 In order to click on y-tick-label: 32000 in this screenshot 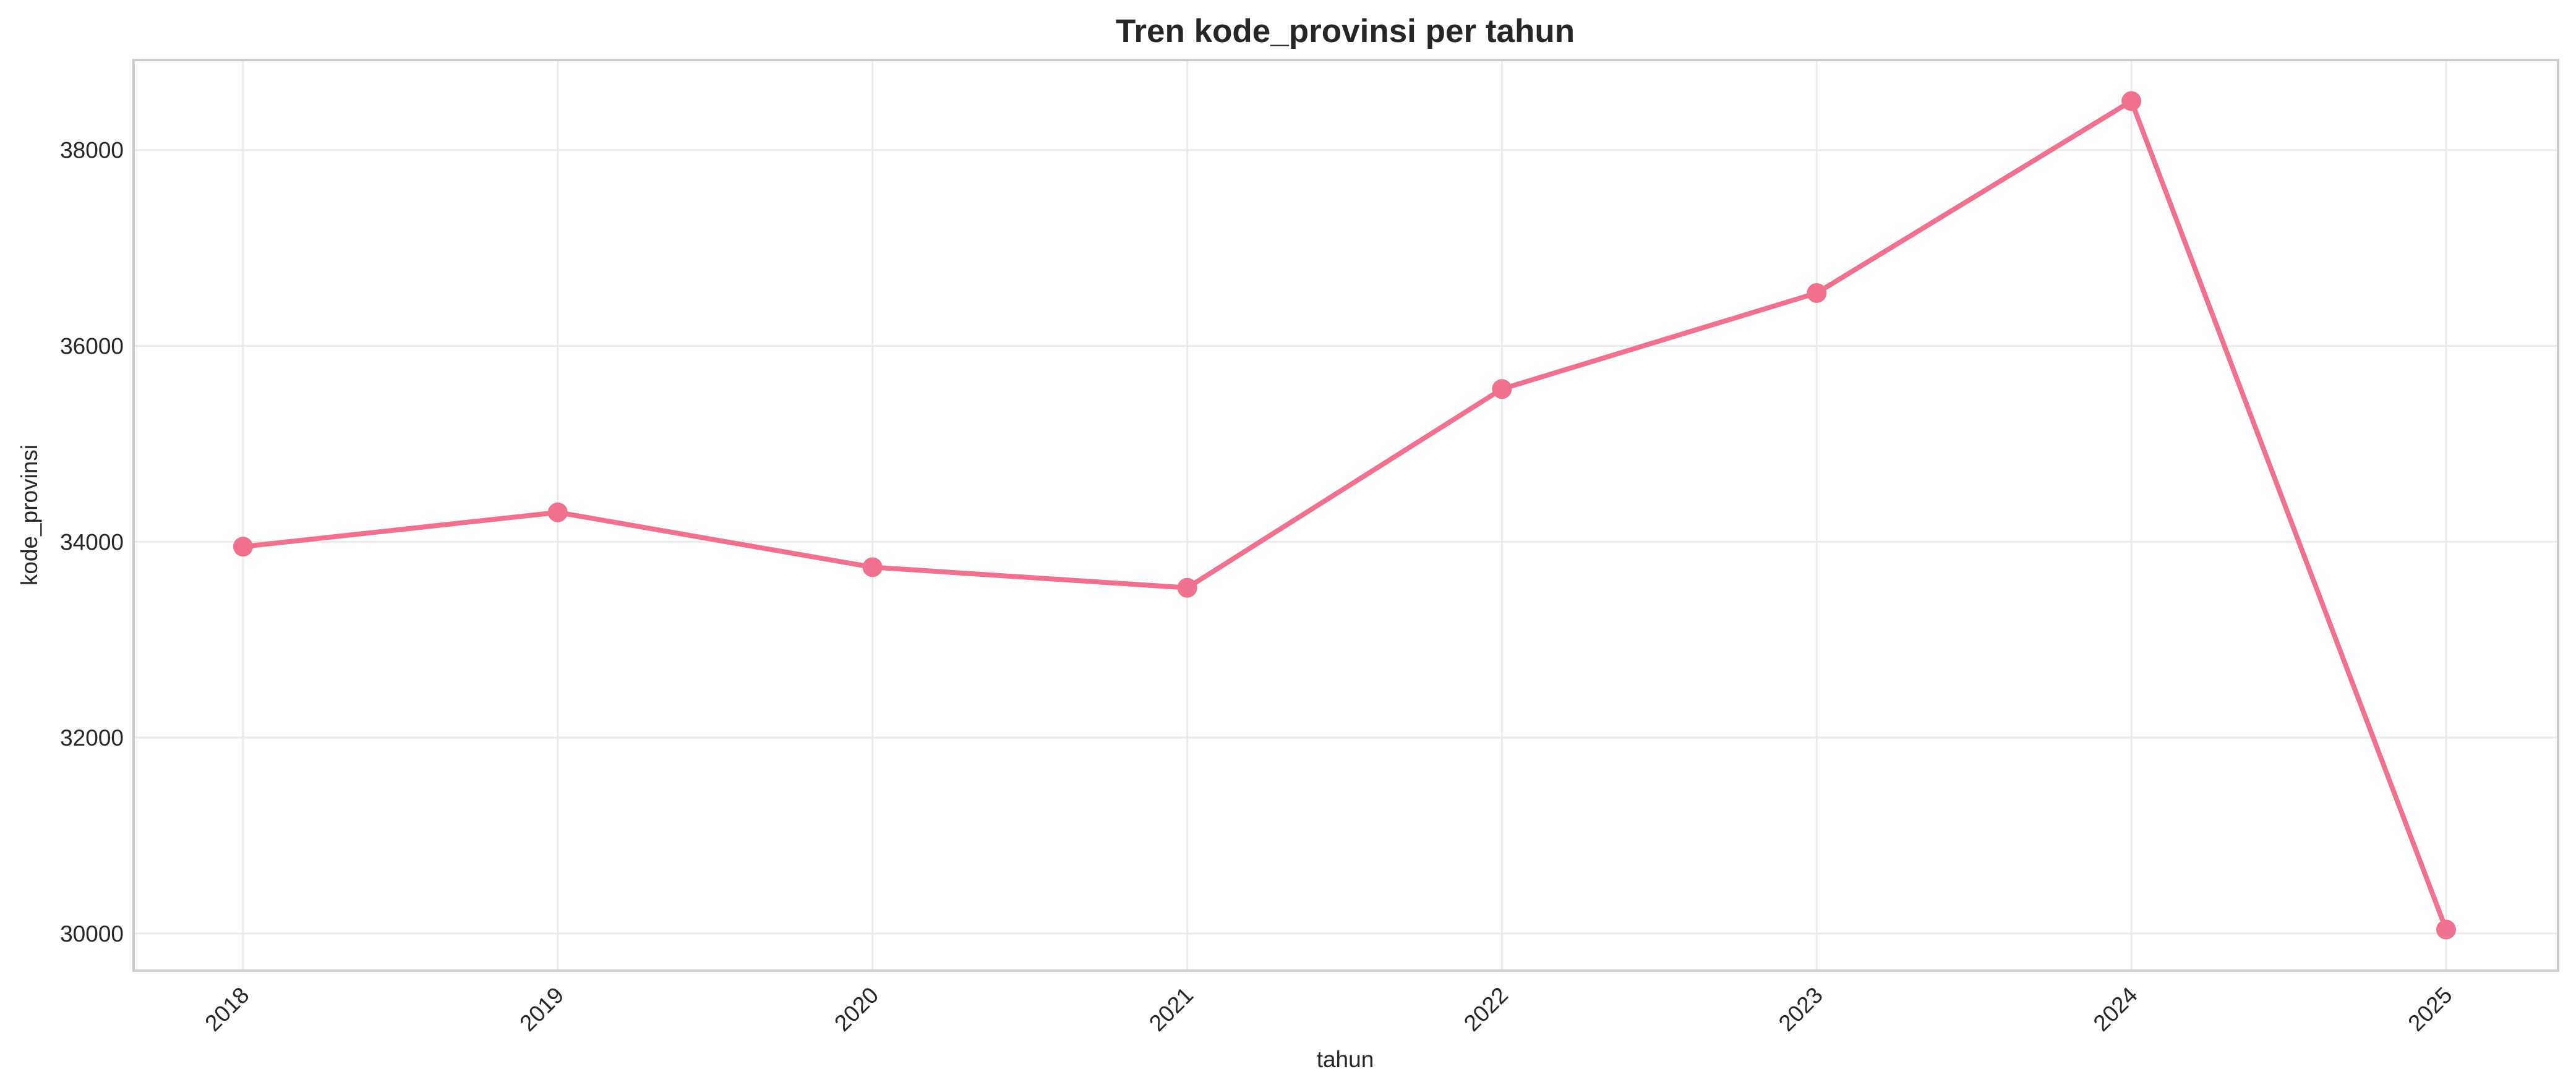, I will do `click(92, 738)`.